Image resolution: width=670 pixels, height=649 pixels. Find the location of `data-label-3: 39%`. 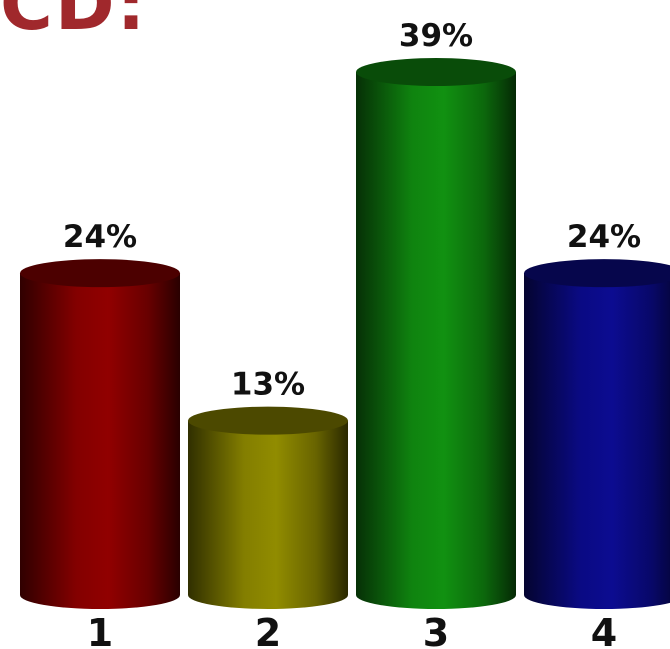

data-label-3: 39% is located at coordinates (436, 36).